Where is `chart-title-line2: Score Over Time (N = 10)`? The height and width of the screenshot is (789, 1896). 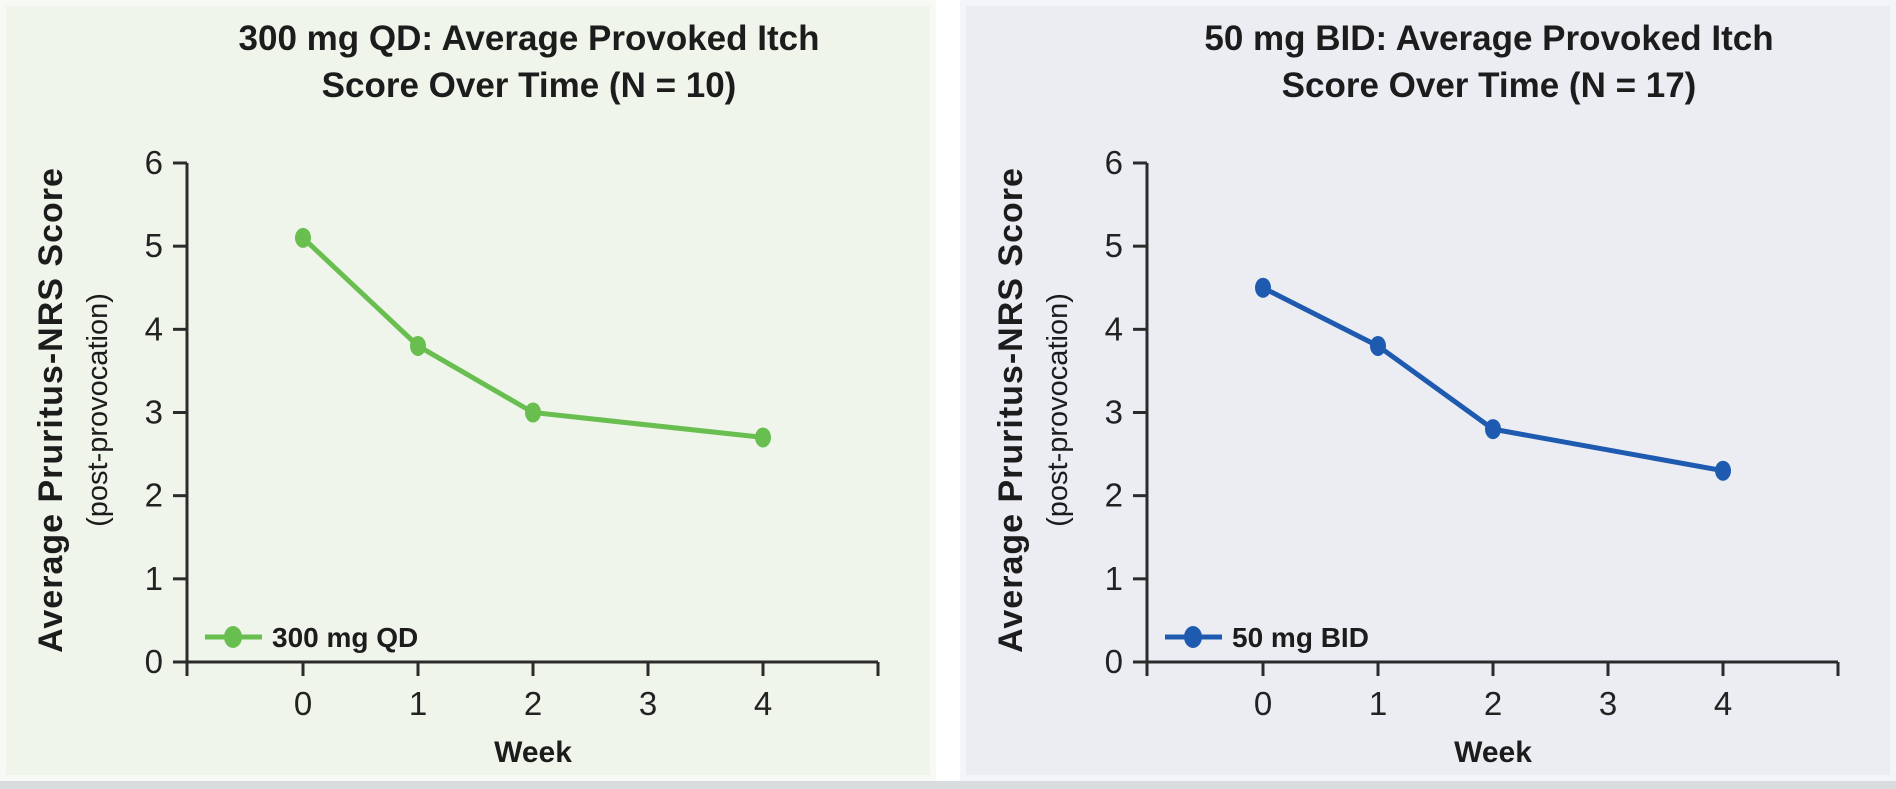 chart-title-line2: Score Over Time (N = 10) is located at coordinates (529, 85).